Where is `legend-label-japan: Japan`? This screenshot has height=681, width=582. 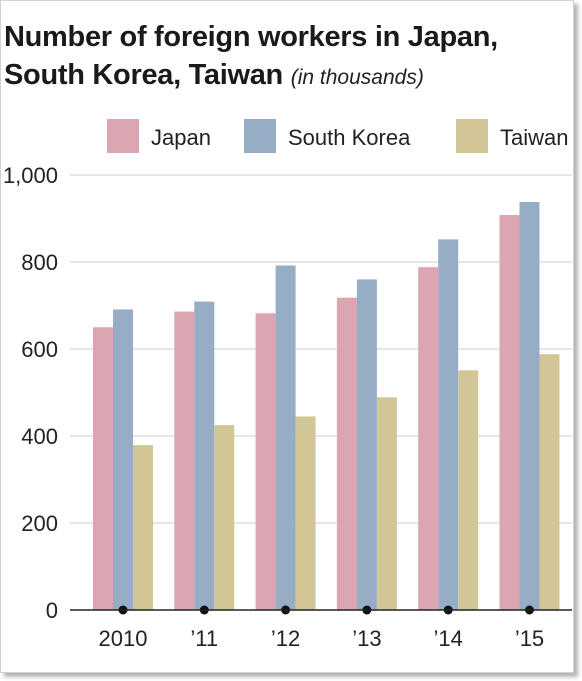 legend-label-japan: Japan is located at coordinates (181, 137).